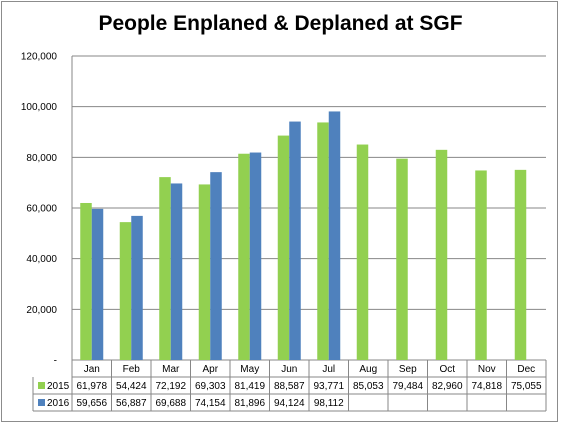 This screenshot has width=561, height=425. Describe the element at coordinates (402, 259) in the screenshot. I see `bar-2015-Sep` at that location.